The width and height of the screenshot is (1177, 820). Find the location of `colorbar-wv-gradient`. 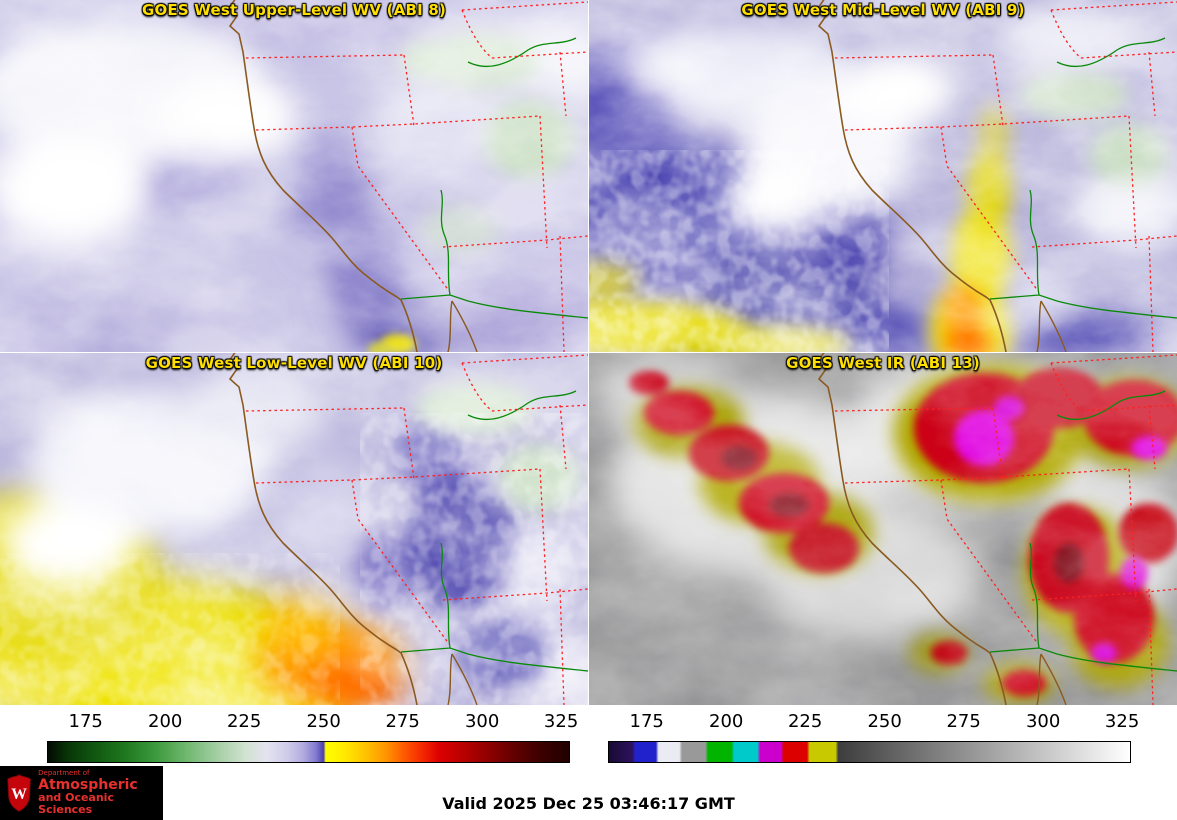

colorbar-wv-gradient is located at coordinates (308, 752).